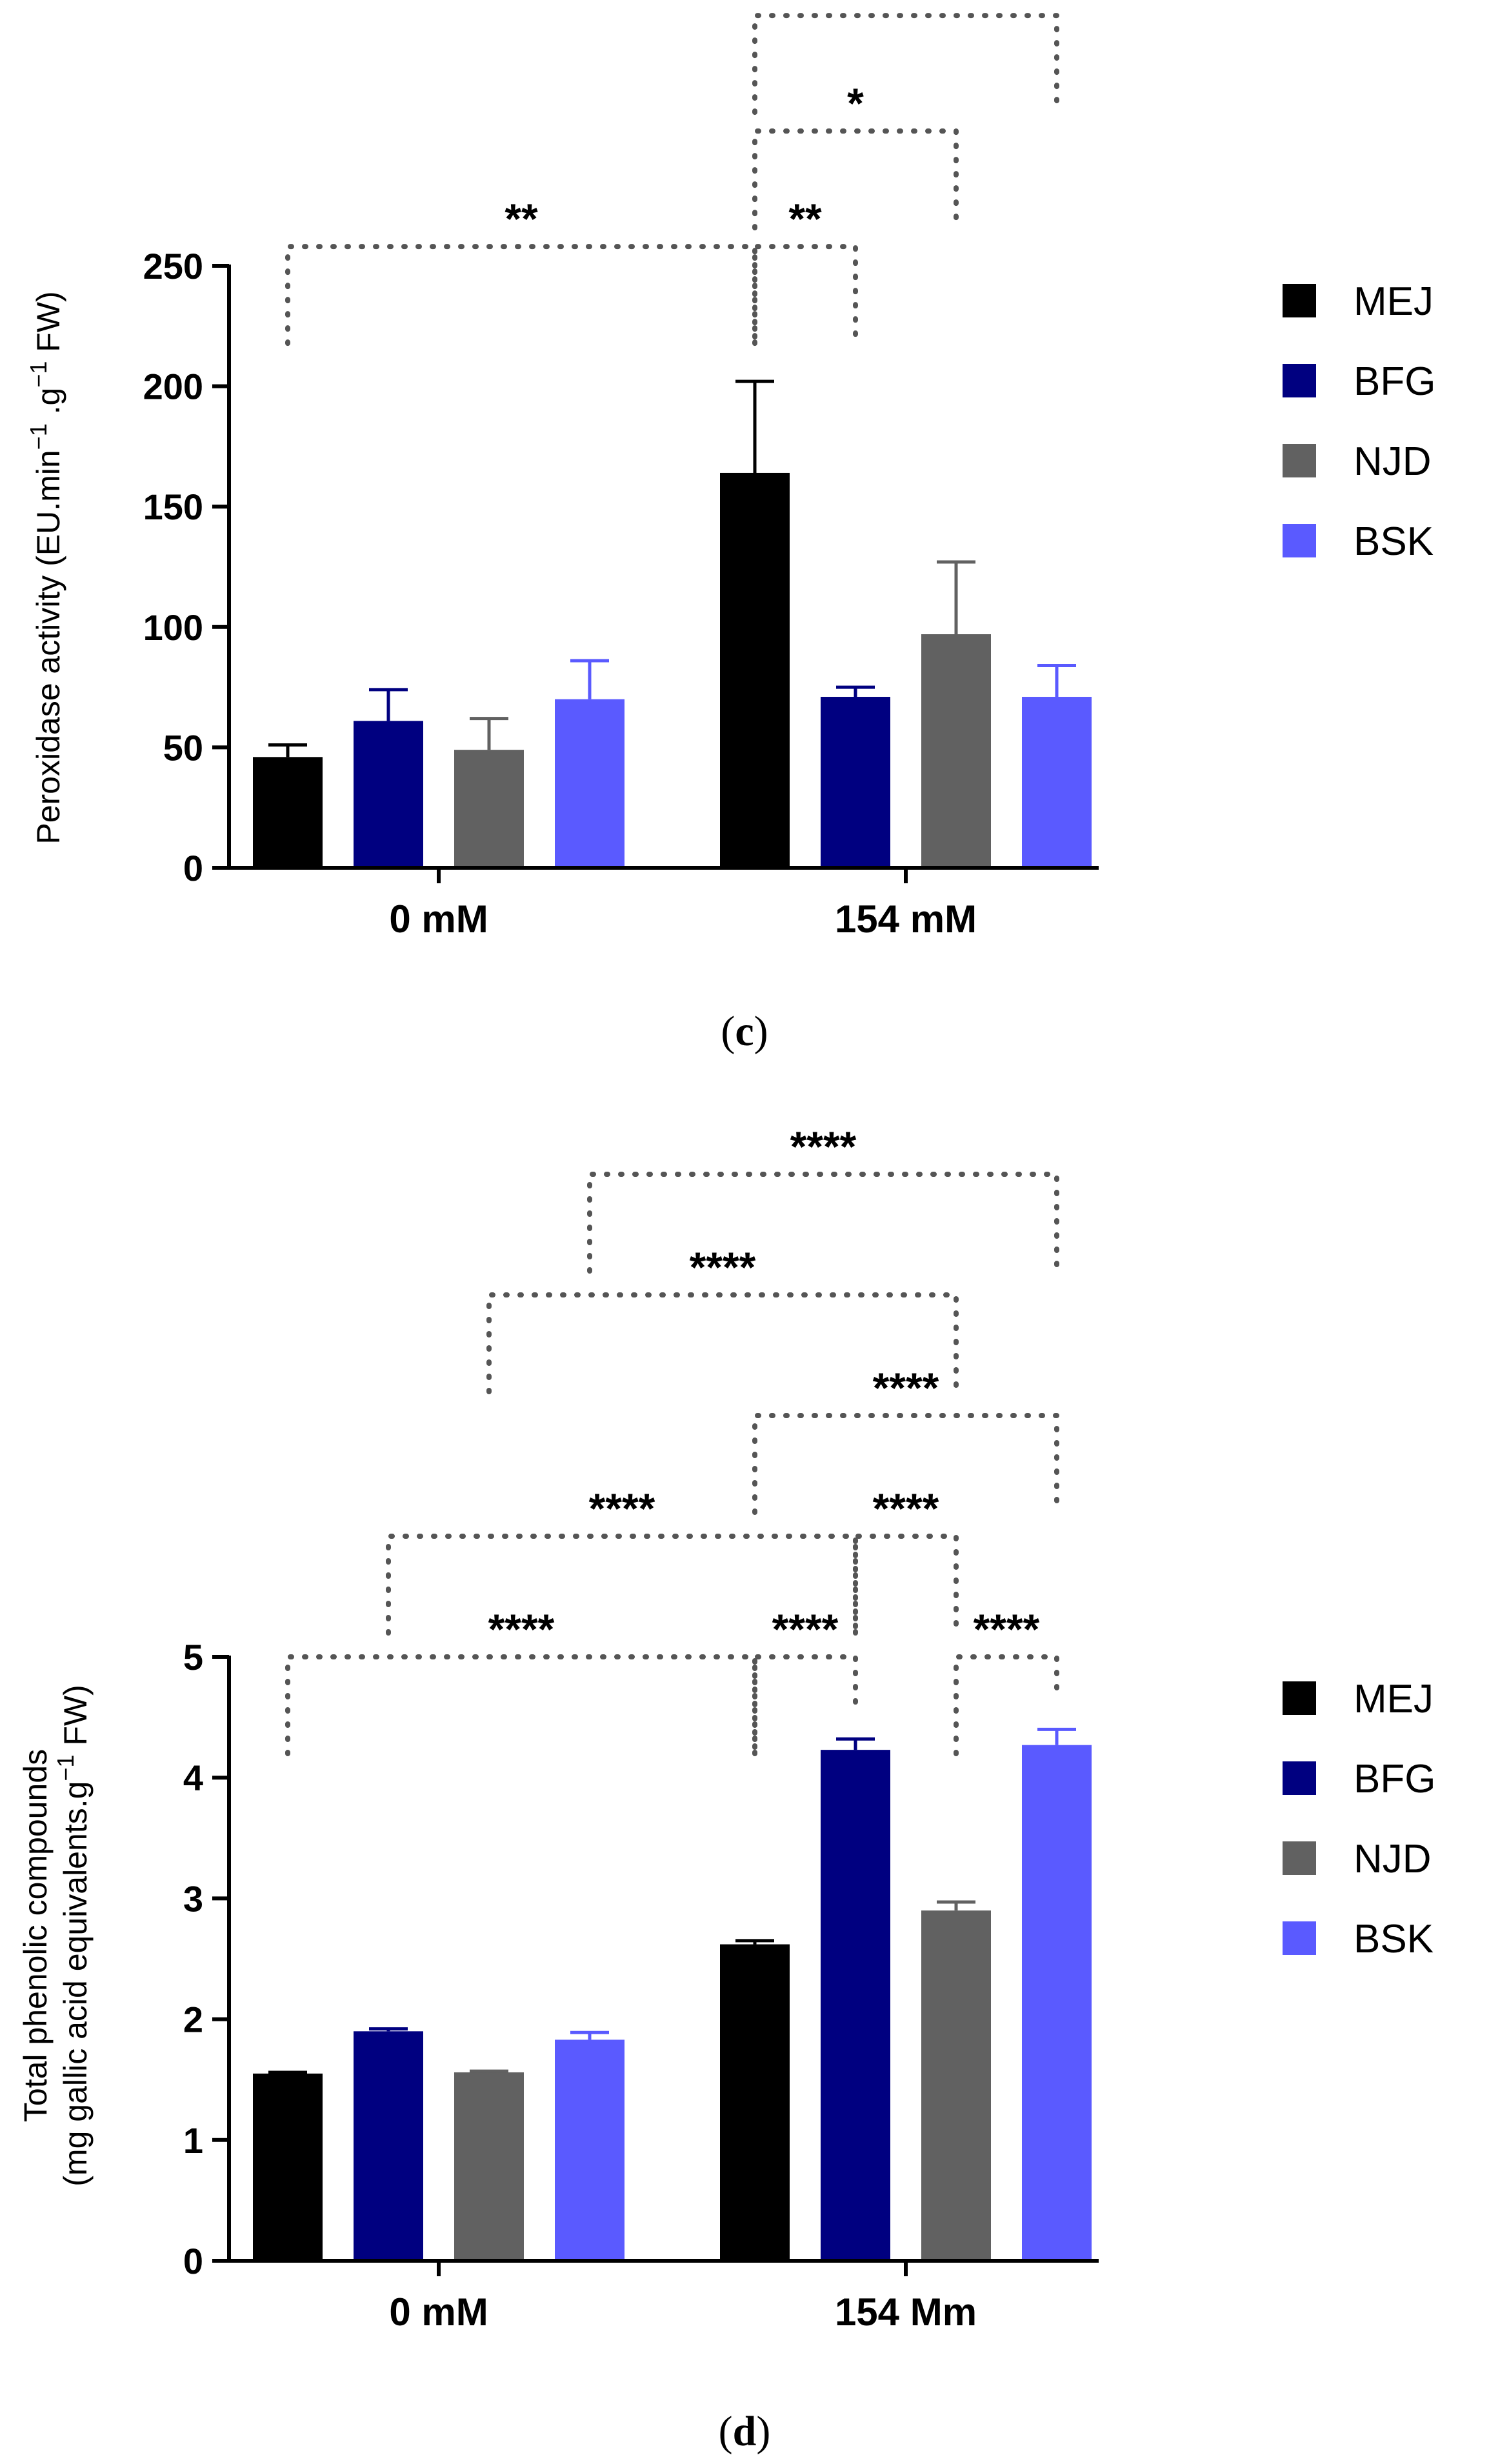 Image resolution: width=1489 pixels, height=2464 pixels. What do you see at coordinates (855, 103) in the screenshot?
I see `significance-label: *` at bounding box center [855, 103].